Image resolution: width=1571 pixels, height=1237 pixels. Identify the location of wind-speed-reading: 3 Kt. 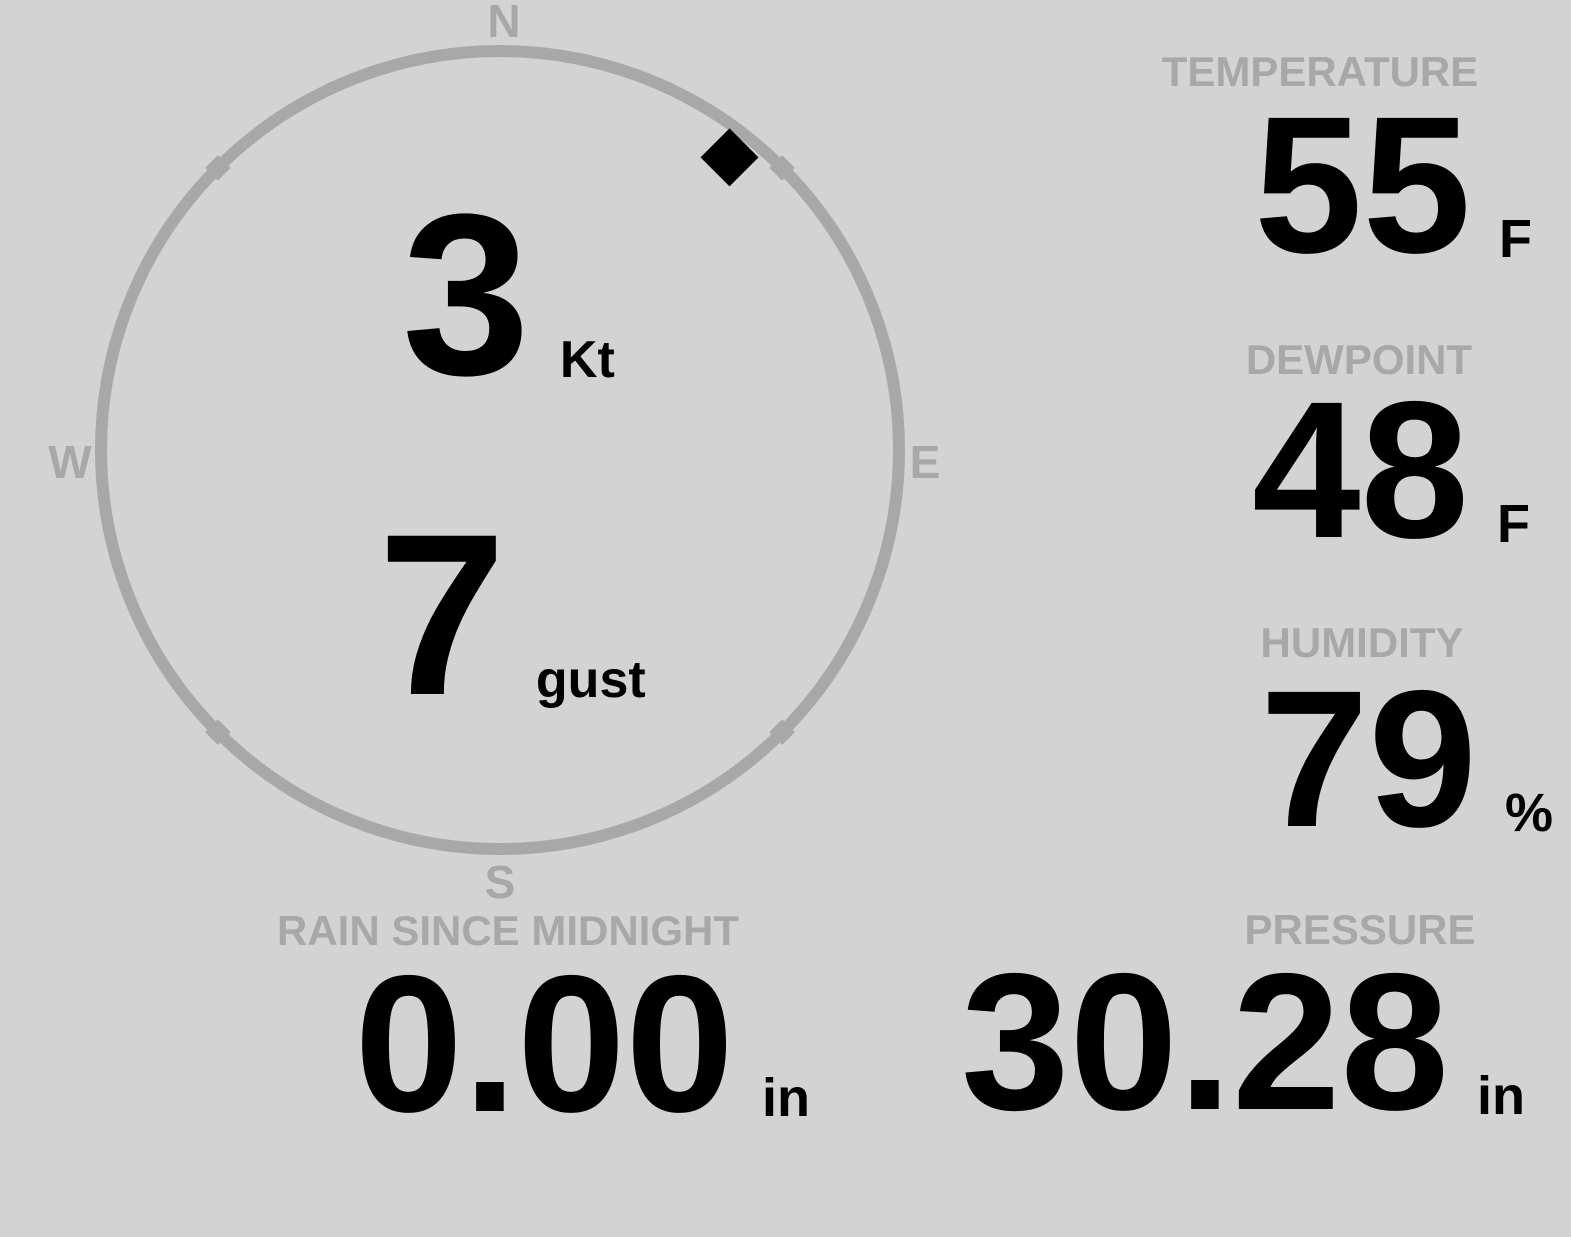
(508, 295).